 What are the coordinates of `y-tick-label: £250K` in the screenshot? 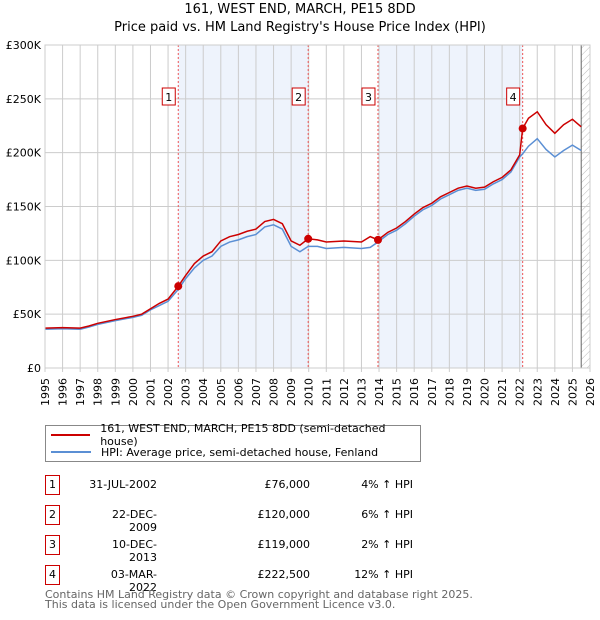 It's located at (24, 99).